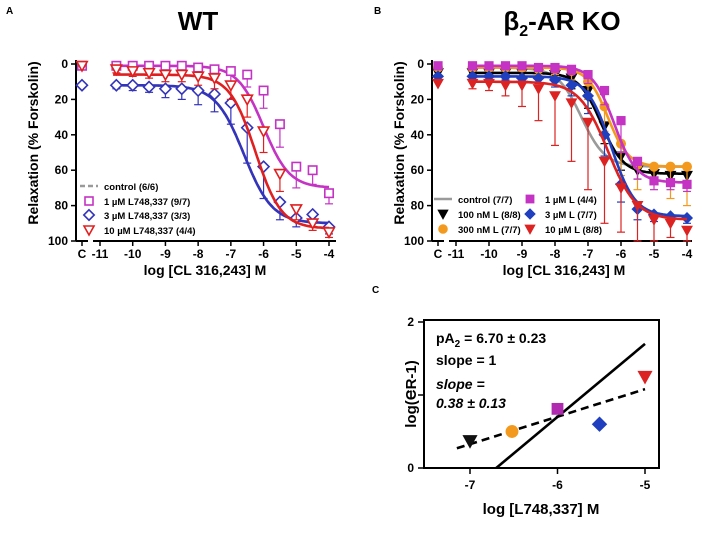 The height and width of the screenshot is (539, 708). I want to click on panel-c-letter: C, so click(375, 290).